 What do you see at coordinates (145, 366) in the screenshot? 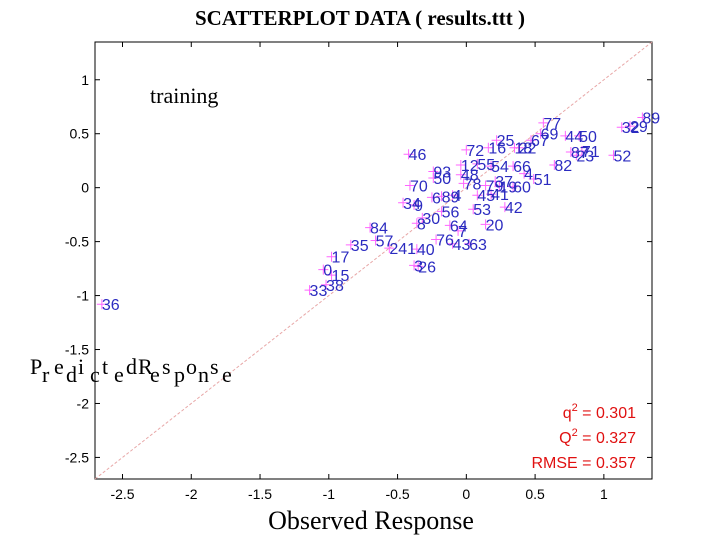
I see `y-label-glyph: R` at bounding box center [145, 366].